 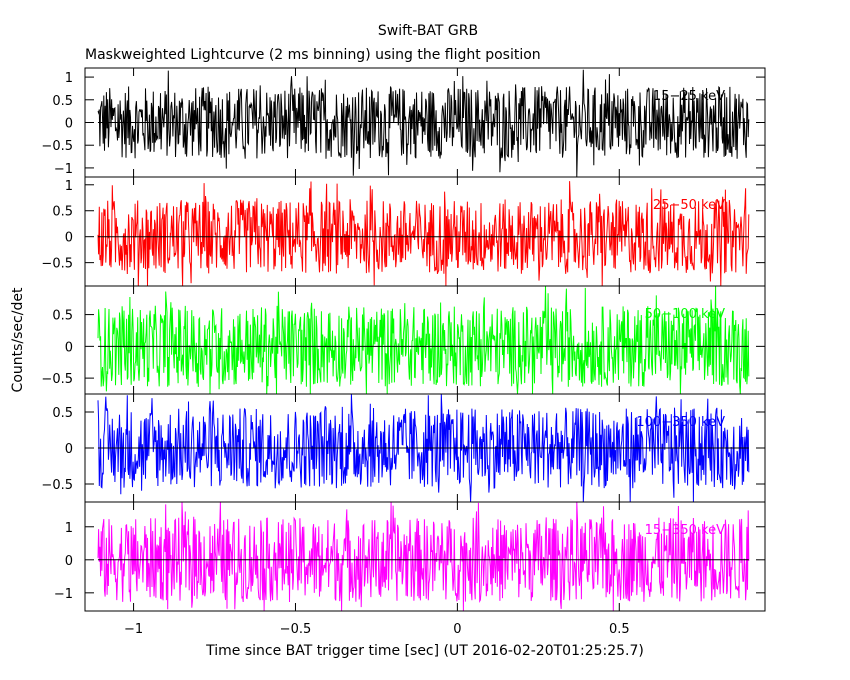 What do you see at coordinates (57, 485) in the screenshot?
I see `y-tick-label-3-2: −0.5` at bounding box center [57, 485].